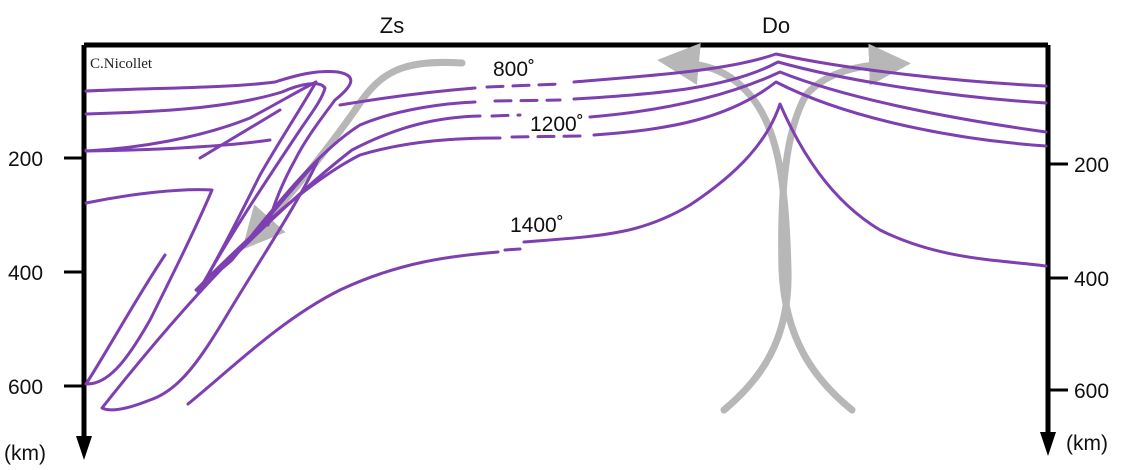 The height and width of the screenshot is (470, 1133). I want to click on isotherm-800-east, so click(810, 70).